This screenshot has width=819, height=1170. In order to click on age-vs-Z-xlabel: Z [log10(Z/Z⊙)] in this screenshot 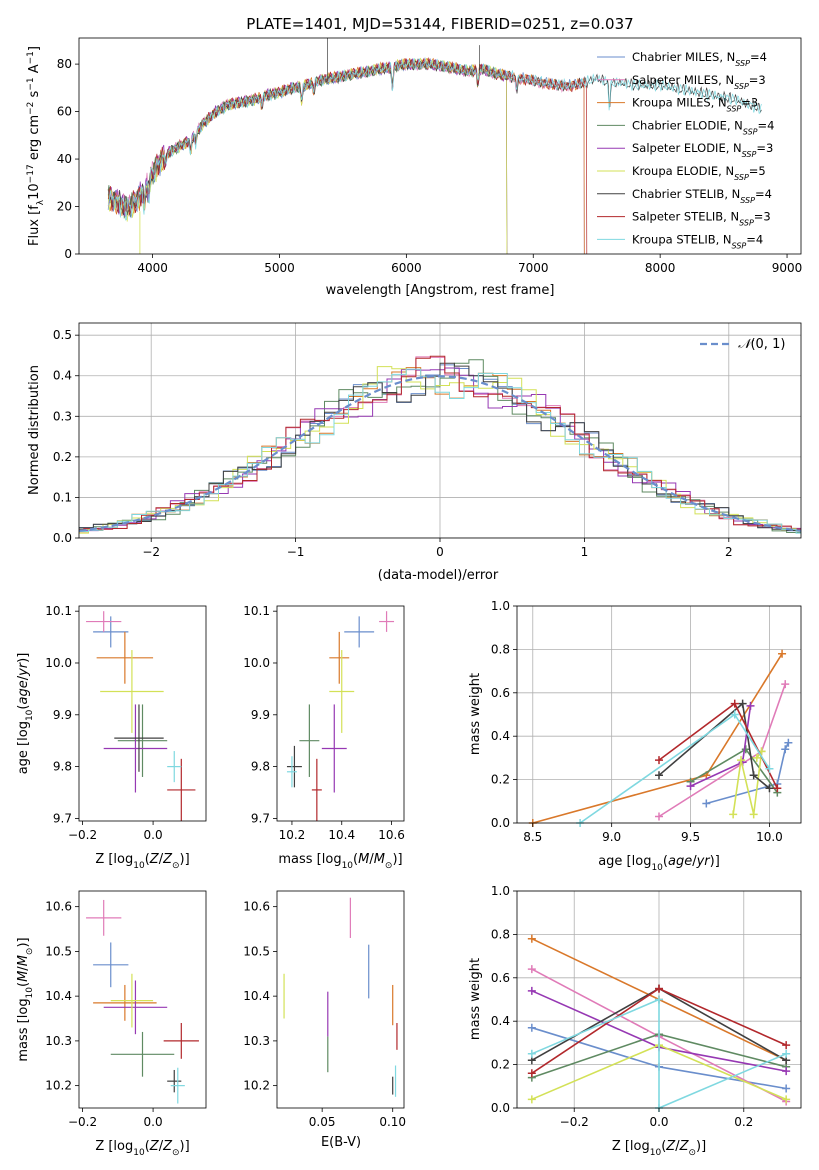, I will do `click(142, 861)`.